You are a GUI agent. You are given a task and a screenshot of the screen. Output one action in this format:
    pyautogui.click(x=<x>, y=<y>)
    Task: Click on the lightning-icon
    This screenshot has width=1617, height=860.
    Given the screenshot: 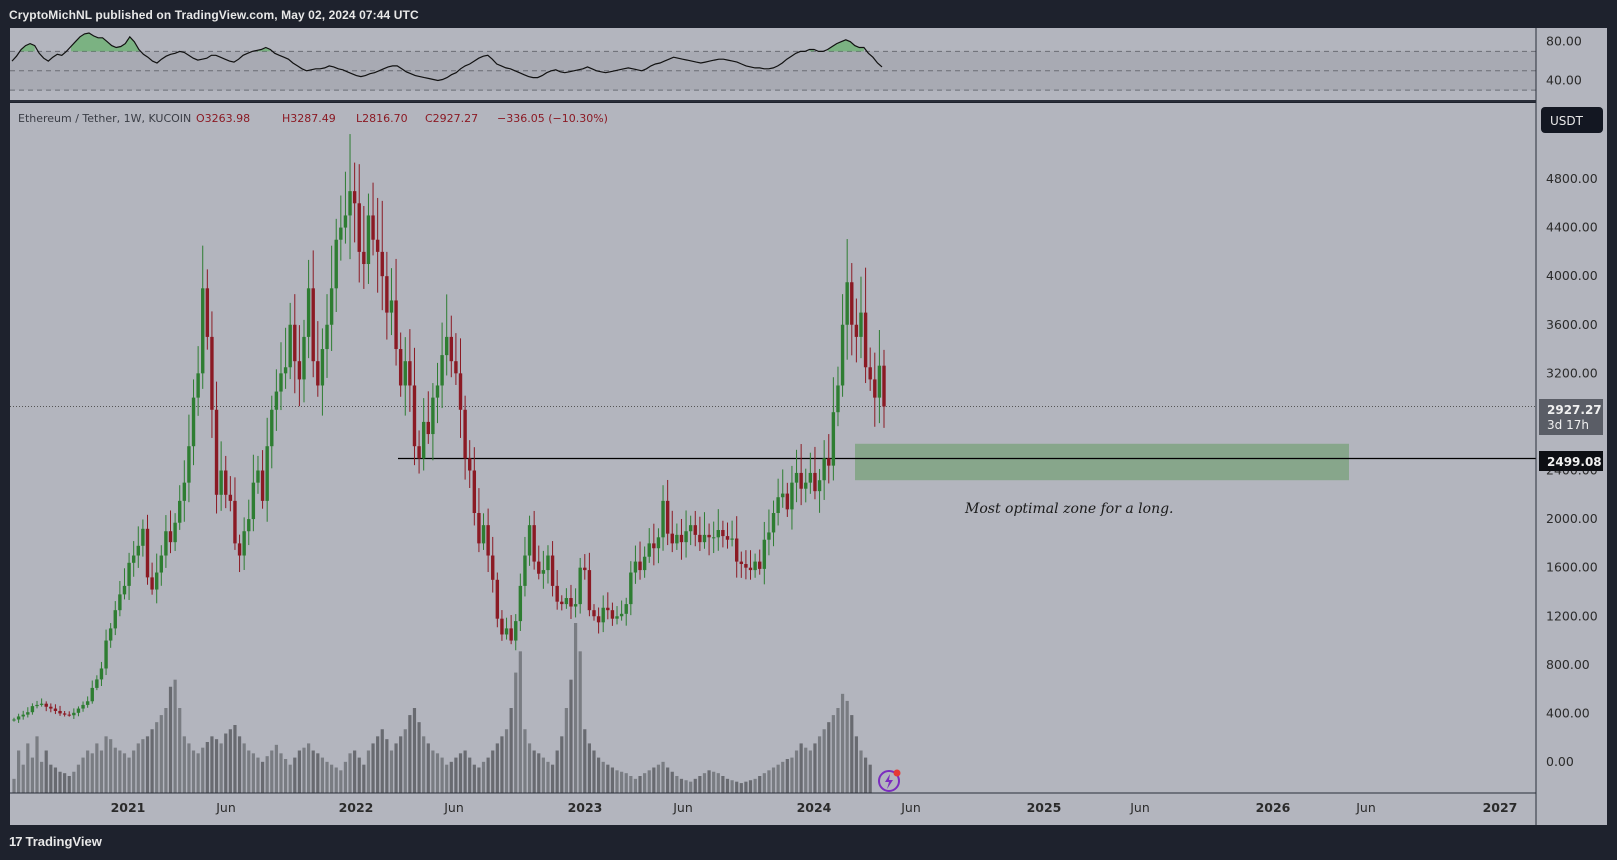 What is the action you would take?
    pyautogui.click(x=889, y=780)
    